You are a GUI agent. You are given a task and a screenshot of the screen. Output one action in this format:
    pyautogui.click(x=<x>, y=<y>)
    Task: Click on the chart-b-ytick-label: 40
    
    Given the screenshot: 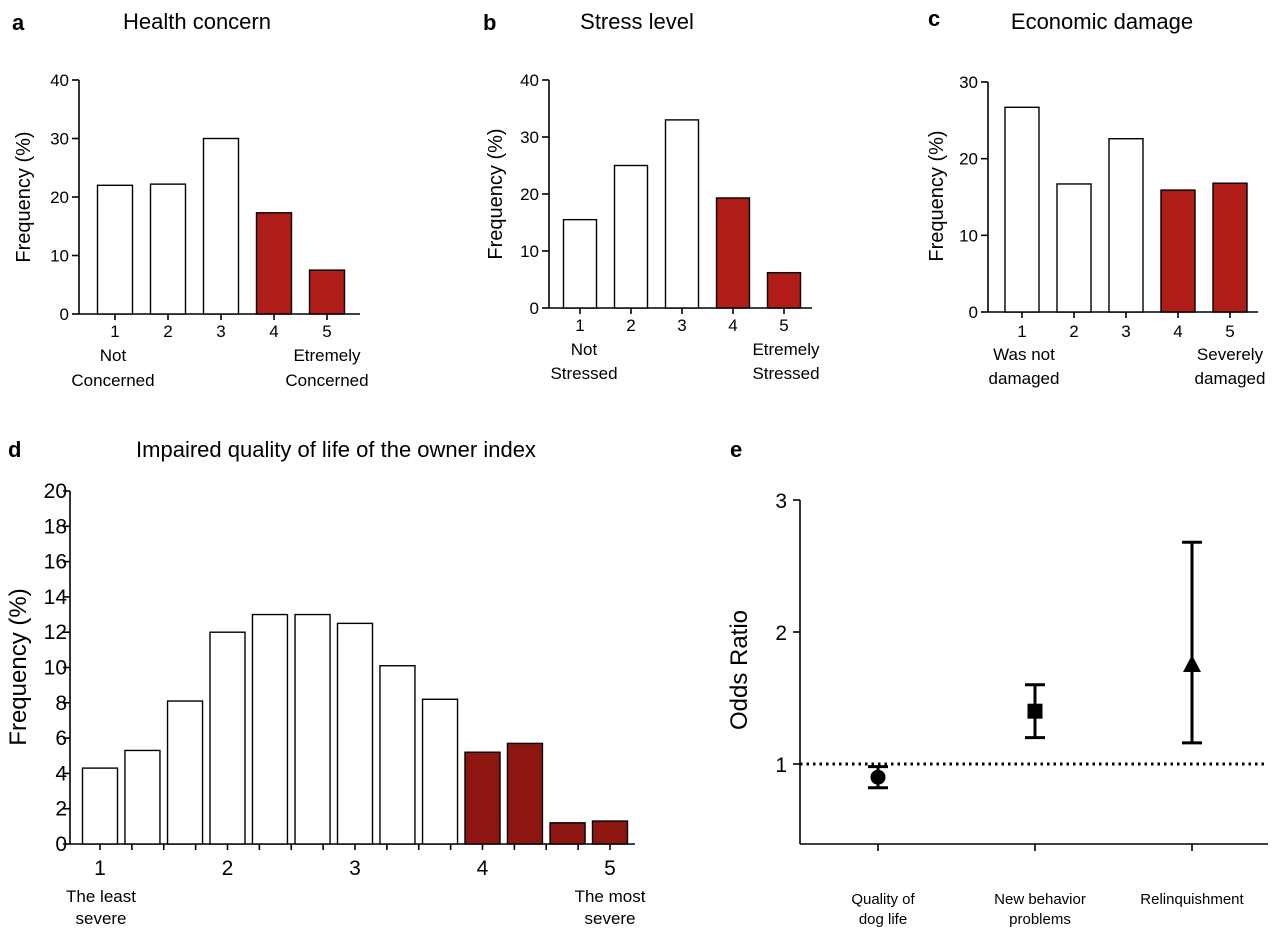 What is the action you would take?
    pyautogui.click(x=529, y=80)
    